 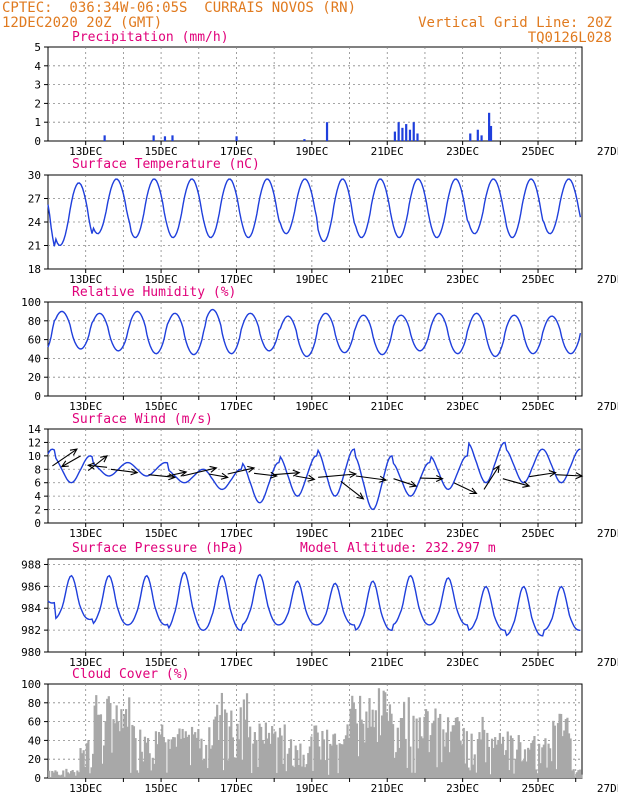 I want to click on x-tick-label: 15DEC, so click(x=161, y=533).